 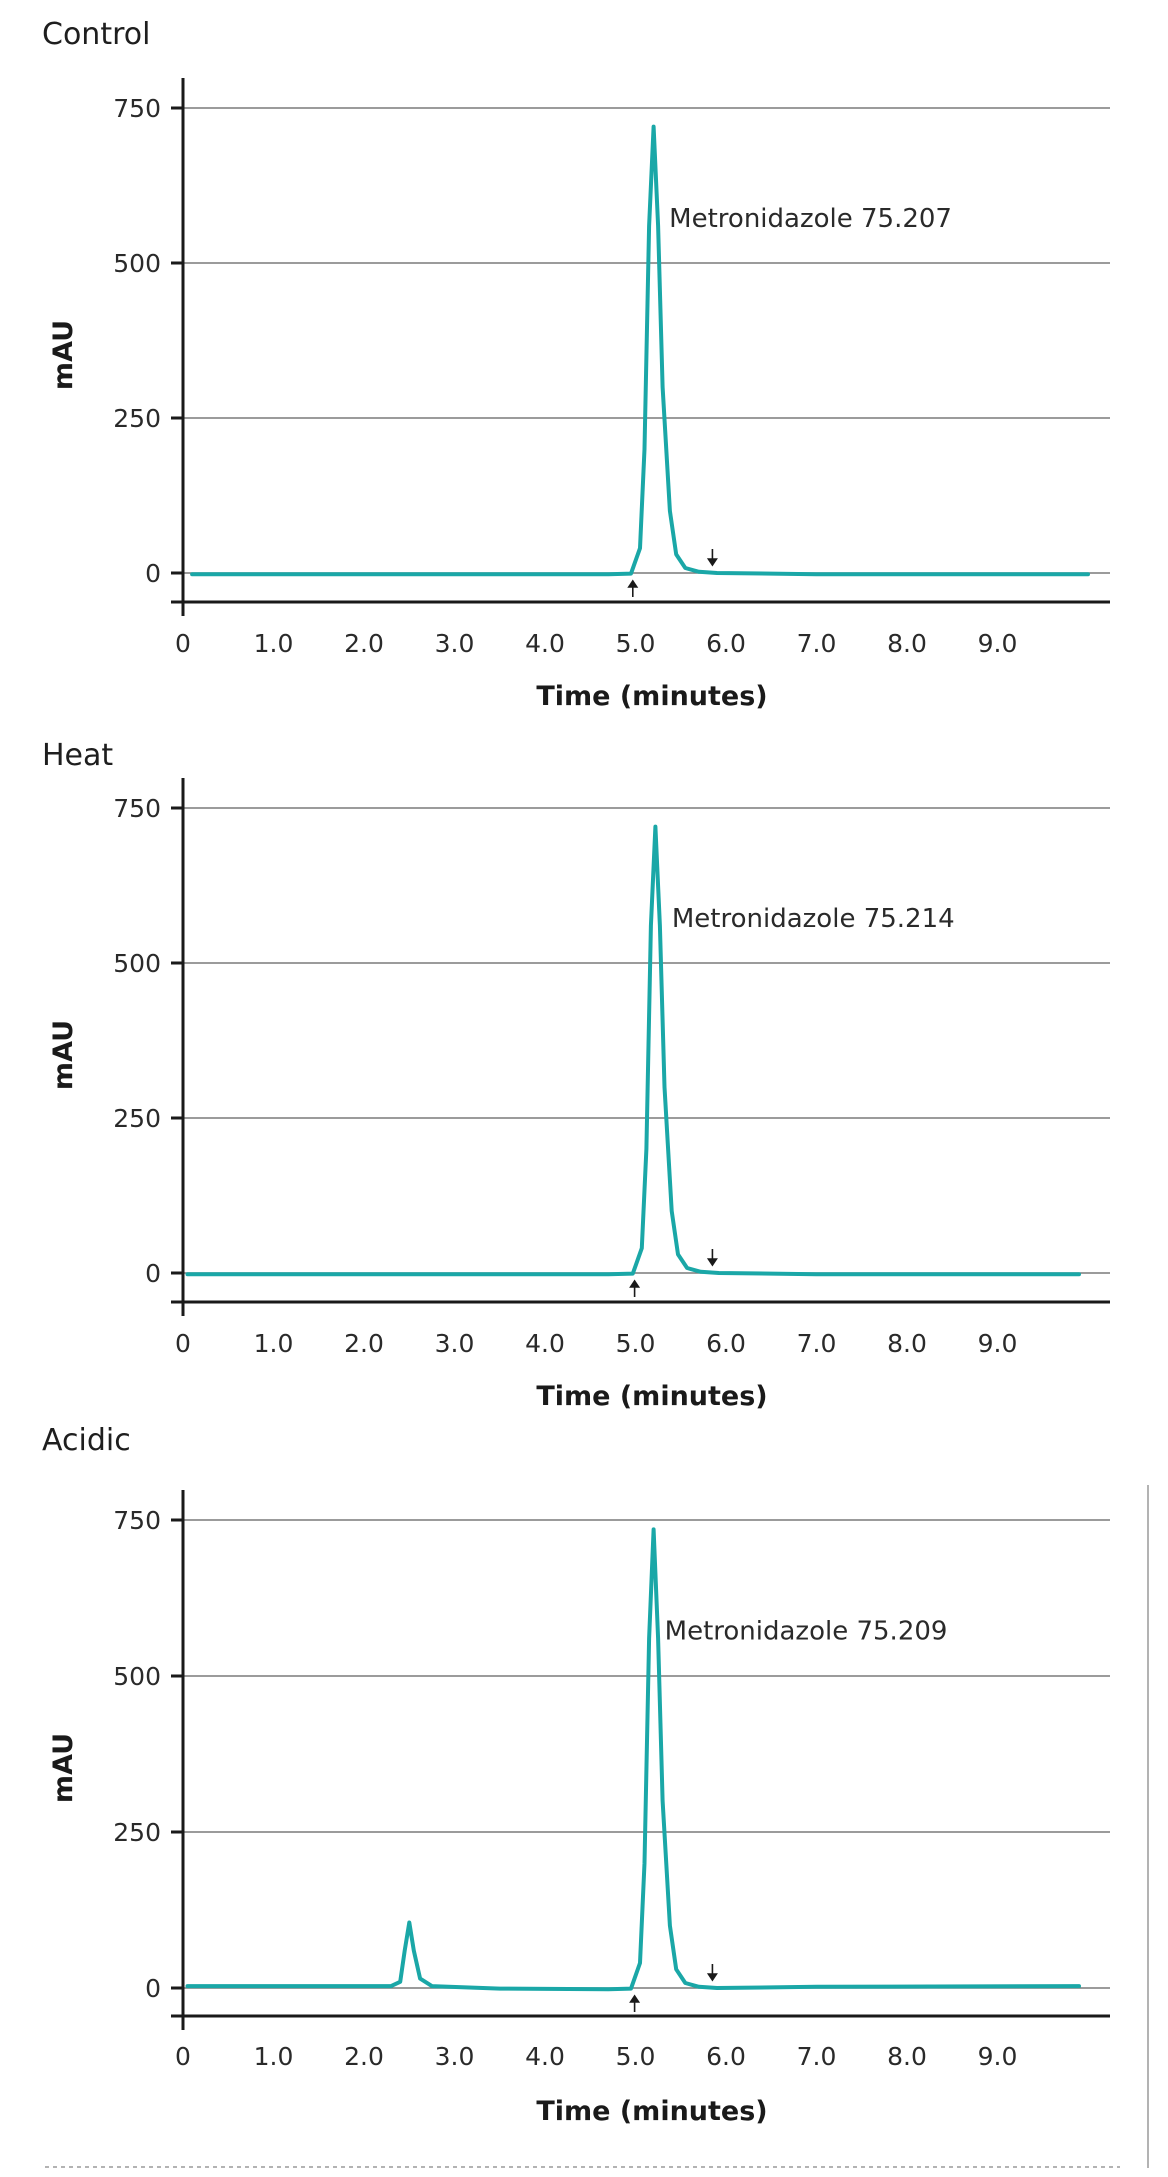 What do you see at coordinates (813, 919) in the screenshot?
I see `peak-annotation: Metronidazole 75.214` at bounding box center [813, 919].